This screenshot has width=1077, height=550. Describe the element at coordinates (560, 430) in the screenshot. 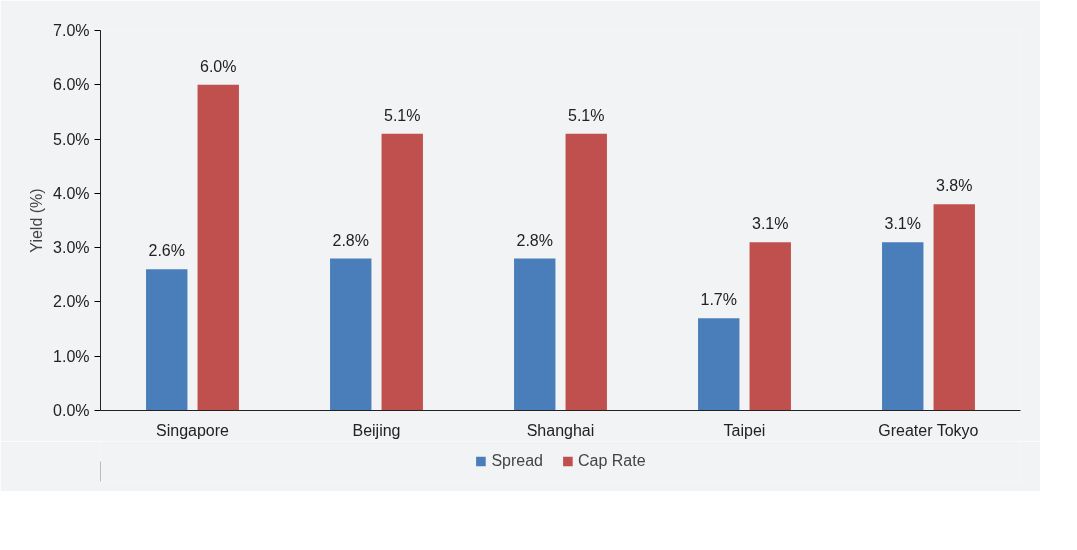

I see `x-tick-label: Shanghai` at that location.